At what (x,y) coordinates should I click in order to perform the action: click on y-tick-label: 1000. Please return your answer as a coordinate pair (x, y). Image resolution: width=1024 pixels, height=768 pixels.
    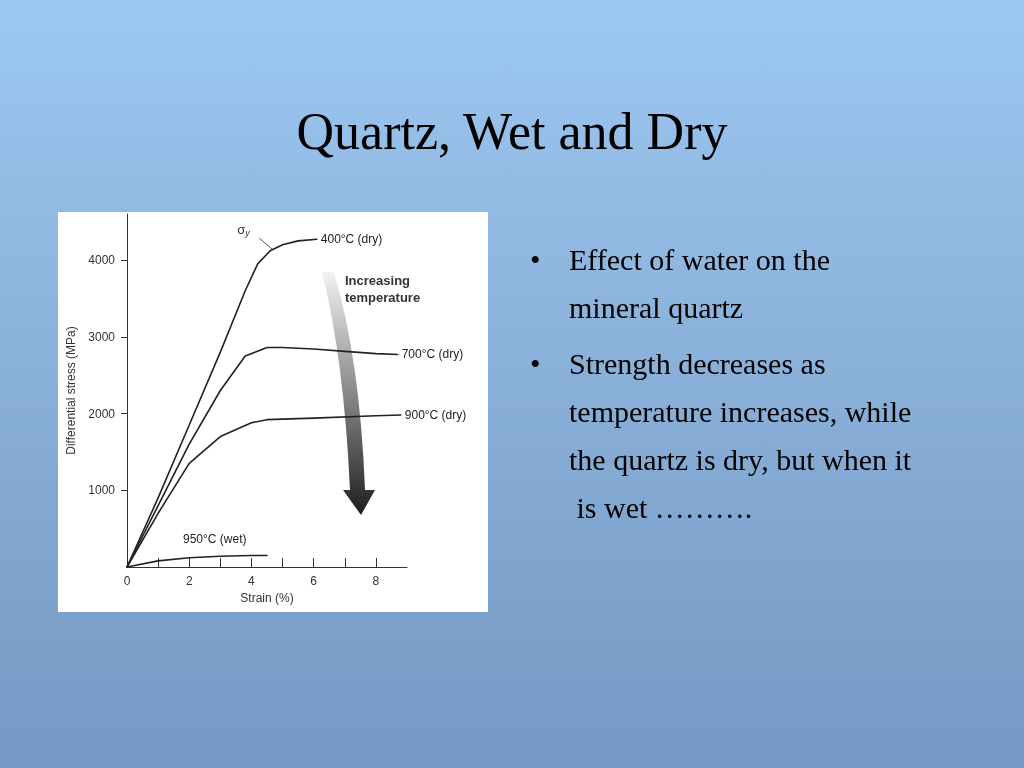
    Looking at the image, I should click on (102, 490).